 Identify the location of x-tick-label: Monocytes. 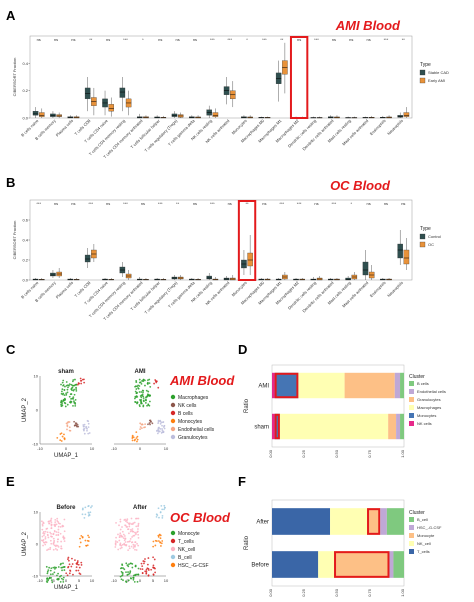
(239, 126).